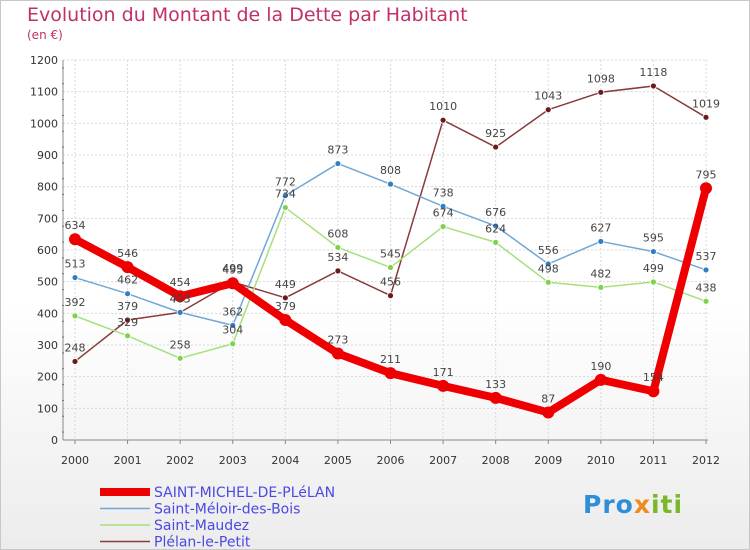  I want to click on legend-label: Saint-Maudez, so click(201, 526).